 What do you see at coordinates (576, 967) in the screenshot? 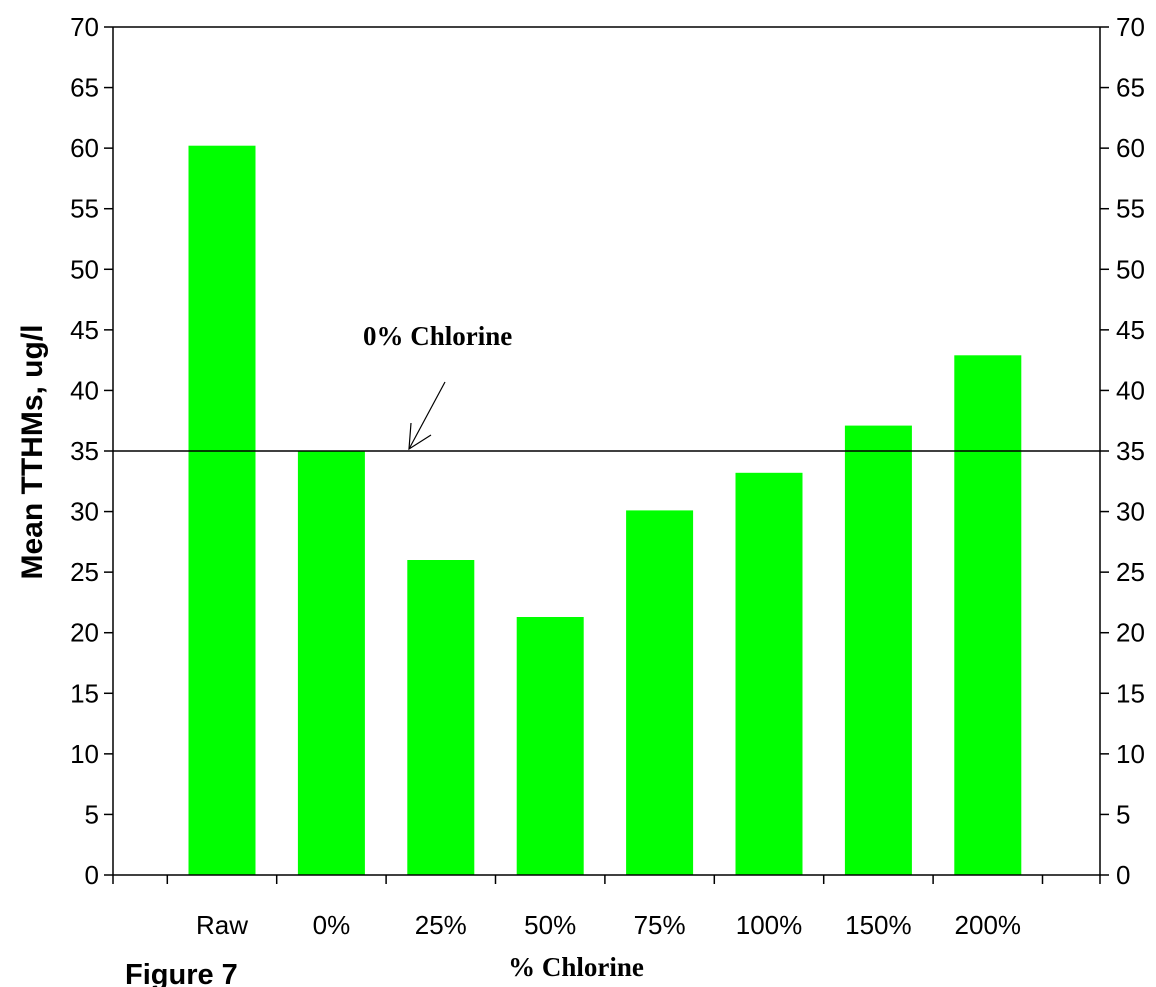
I see `x-axis-label: % Chlorine` at bounding box center [576, 967].